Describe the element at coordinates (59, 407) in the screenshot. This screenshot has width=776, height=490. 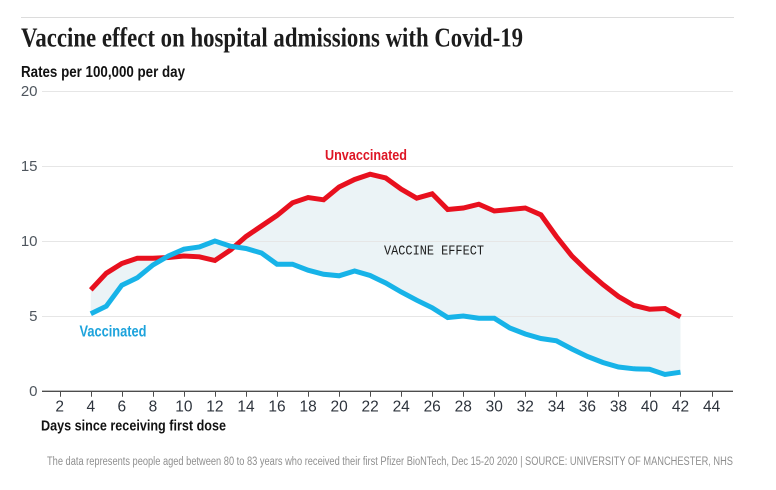
I see `svg-text: 2` at that location.